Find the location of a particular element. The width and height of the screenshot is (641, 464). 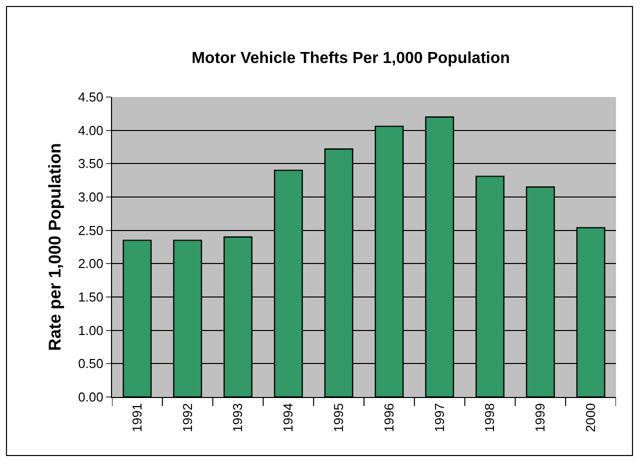

x-tick-label: 1995 is located at coordinates (338, 417).